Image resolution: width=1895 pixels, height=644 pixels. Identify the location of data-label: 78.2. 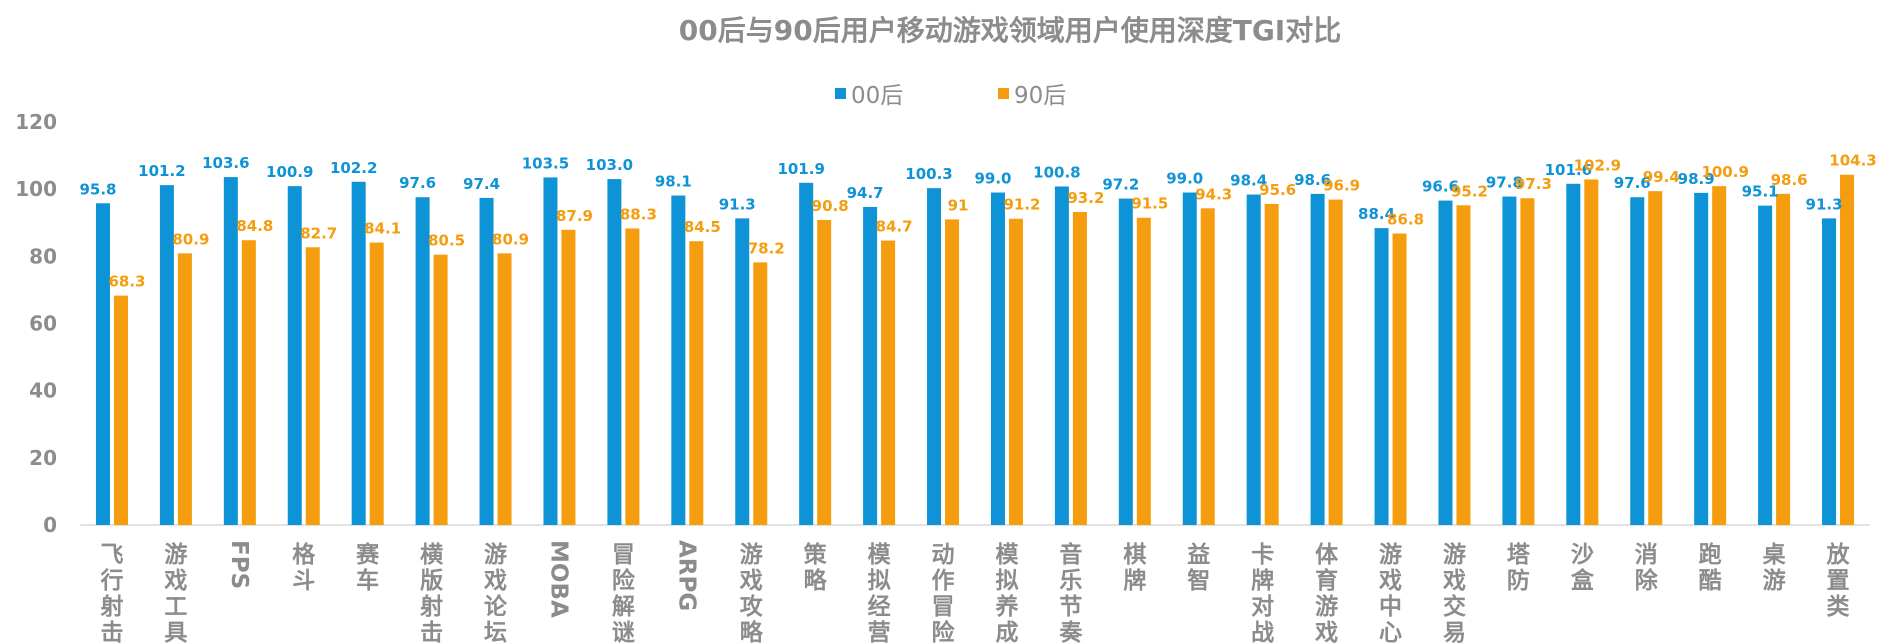
(766, 248).